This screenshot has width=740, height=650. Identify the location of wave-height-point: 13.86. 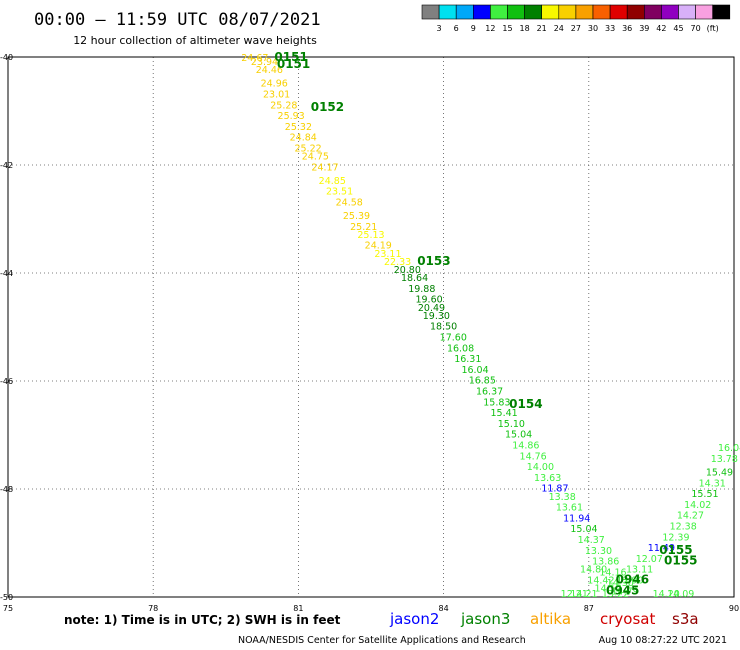
(605, 562).